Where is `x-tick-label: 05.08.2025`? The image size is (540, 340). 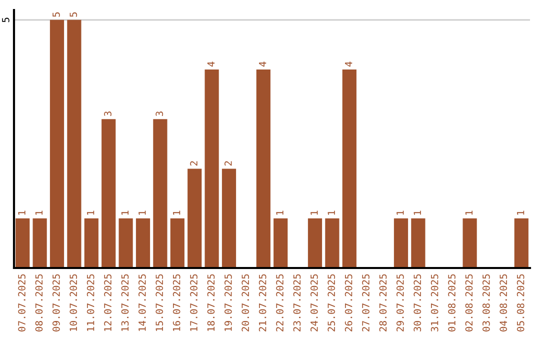 x-tick-label: 05.08.2025 is located at coordinates (520, 303).